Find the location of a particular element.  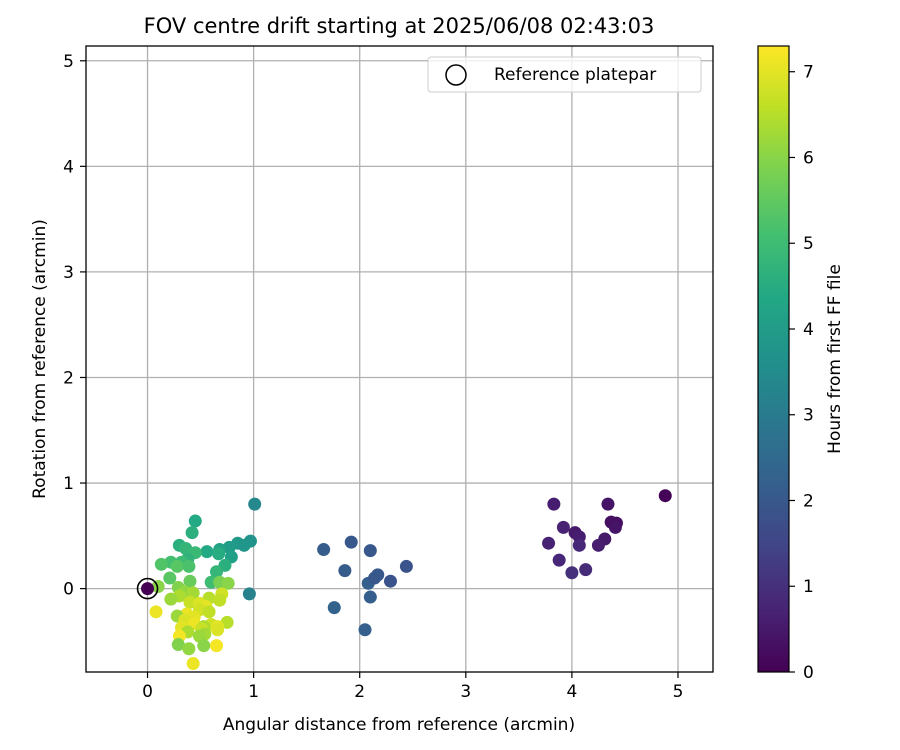

y-axis-label: Rotation from reference (arcmin) is located at coordinates (40, 359).